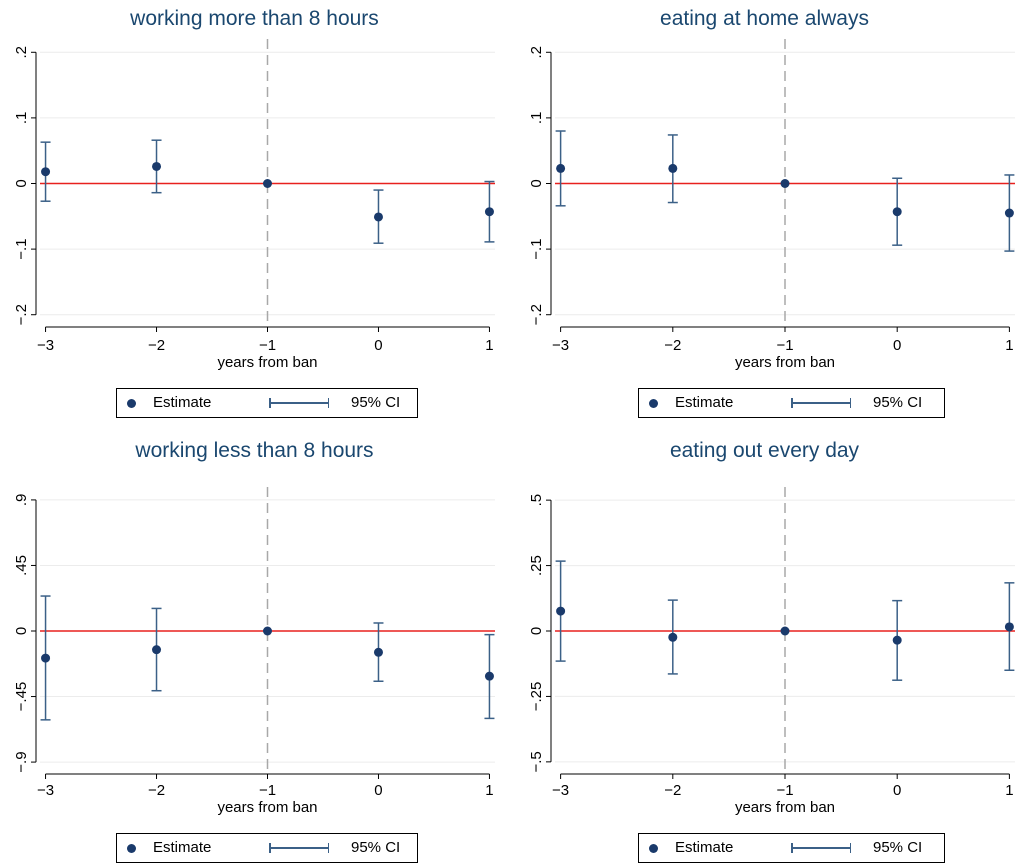 Image resolution: width=1019 pixels, height=863 pixels. Describe the element at coordinates (764, 18) in the screenshot. I see `panel-title: eating at home always` at that location.